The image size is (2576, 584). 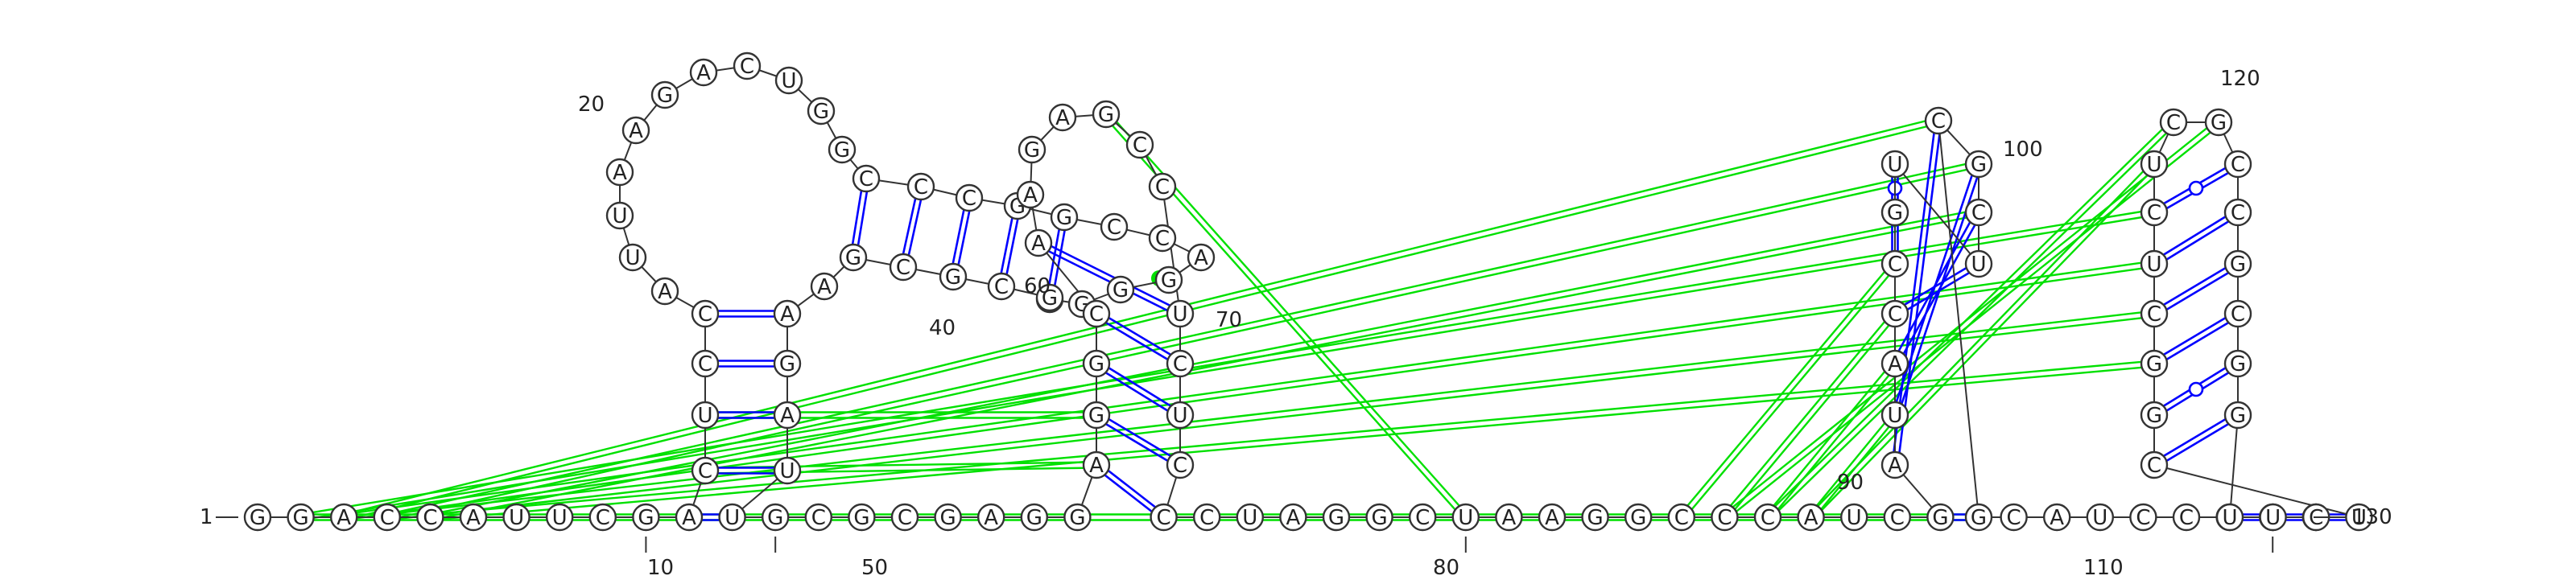 I want to click on nucleotide-114: G, so click(x=2154, y=416).